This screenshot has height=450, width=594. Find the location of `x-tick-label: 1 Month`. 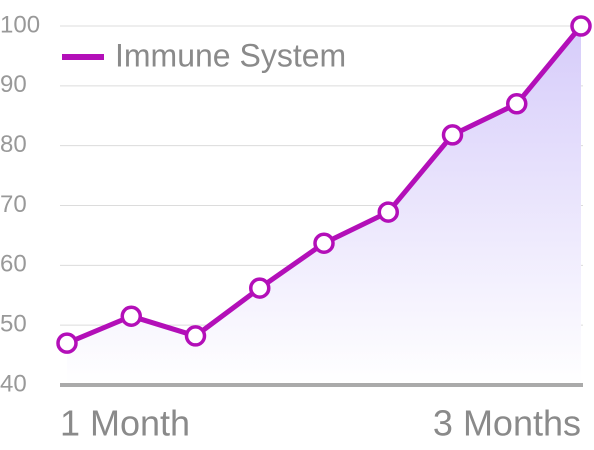

x-tick-label: 1 Month is located at coordinates (125, 423).